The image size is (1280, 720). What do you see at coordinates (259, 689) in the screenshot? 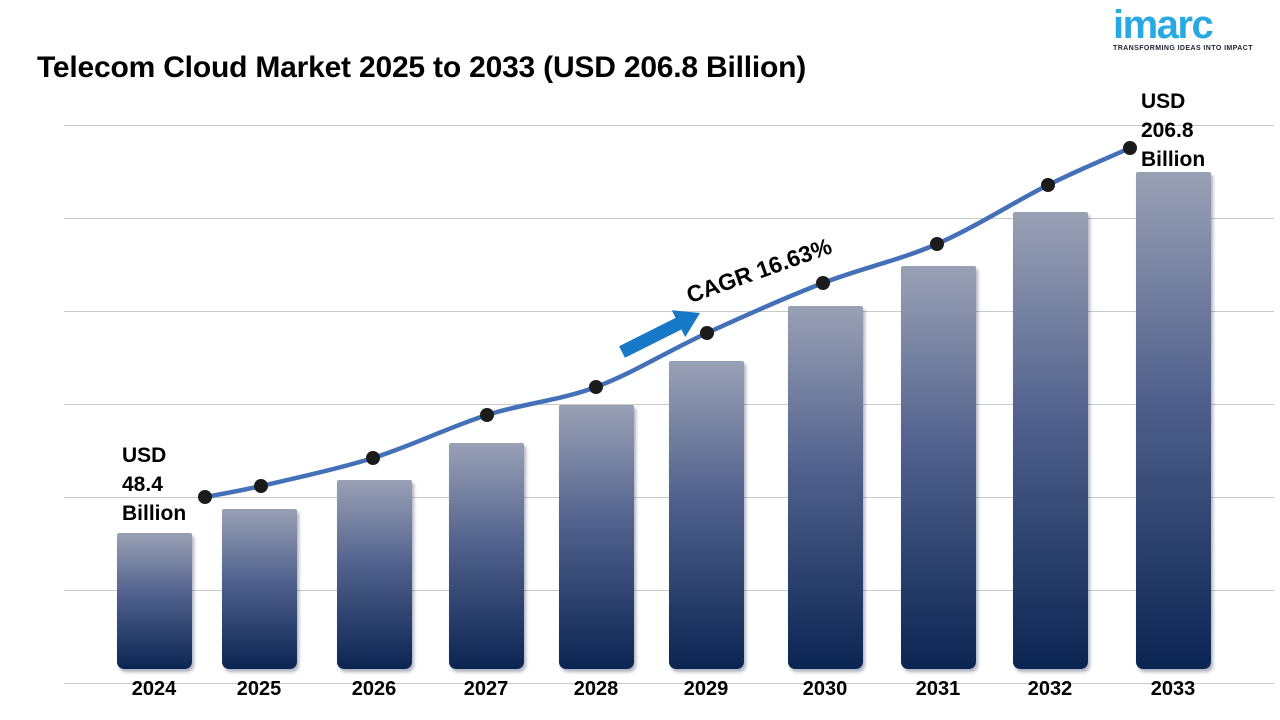
I see `x-axis-label-2025: 2025` at bounding box center [259, 689].